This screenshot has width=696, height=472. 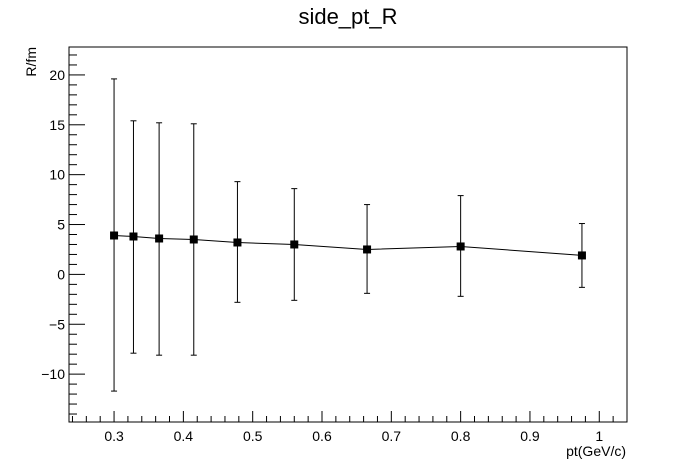 What do you see at coordinates (530, 436) in the screenshot?
I see `x-tick-label: 0.9` at bounding box center [530, 436].